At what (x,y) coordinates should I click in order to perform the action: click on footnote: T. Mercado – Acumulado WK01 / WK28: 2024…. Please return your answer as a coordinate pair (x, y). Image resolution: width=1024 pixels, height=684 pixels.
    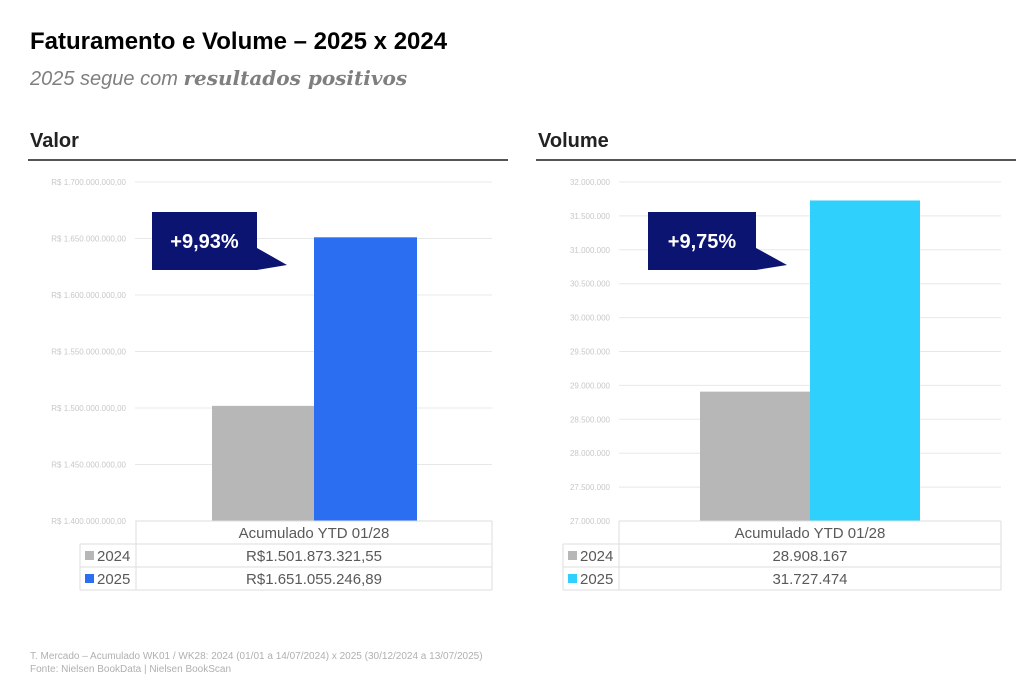
    Looking at the image, I should click on (256, 663).